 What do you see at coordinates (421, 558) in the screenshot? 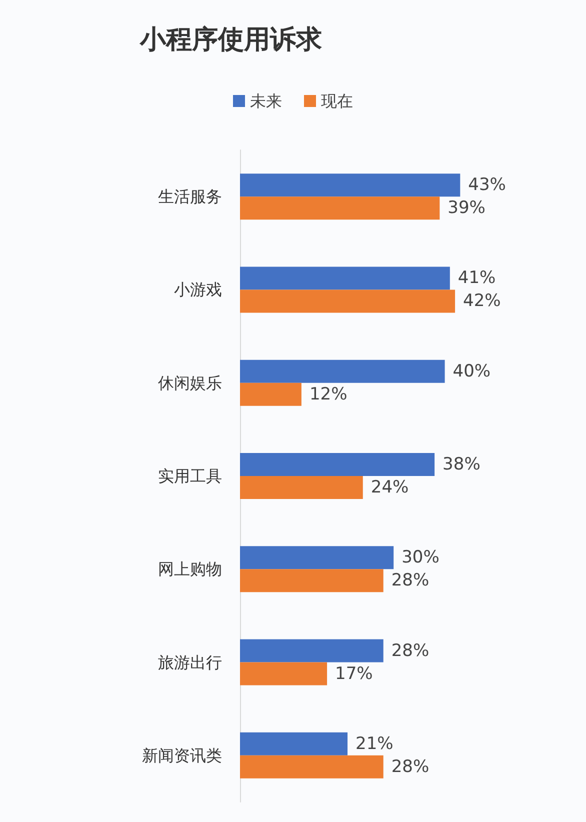
I see `data-label: 30%` at bounding box center [421, 558].